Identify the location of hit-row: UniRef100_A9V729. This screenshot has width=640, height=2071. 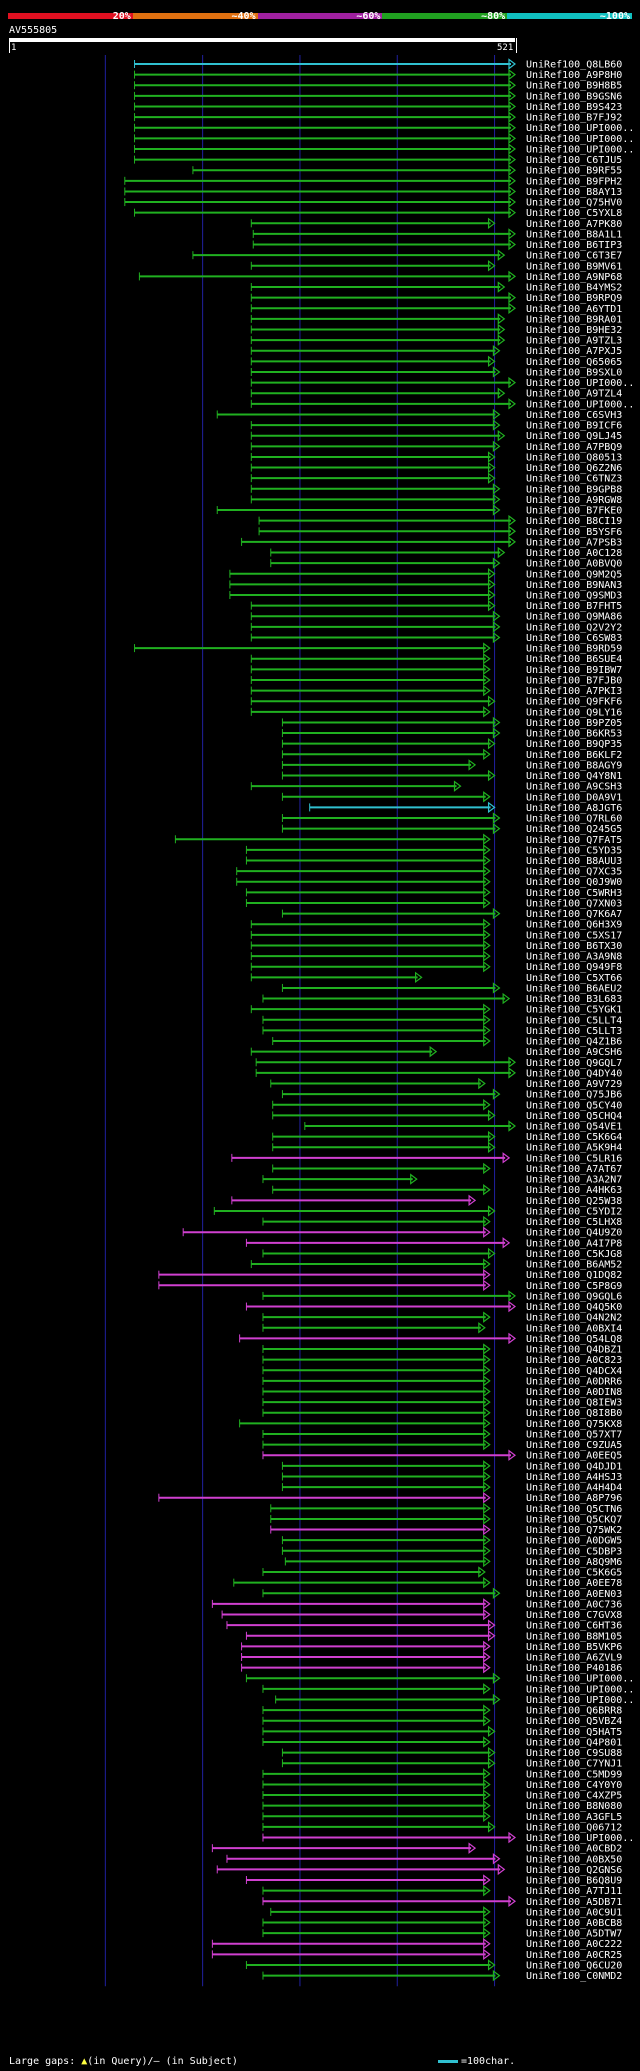
(446, 1083).